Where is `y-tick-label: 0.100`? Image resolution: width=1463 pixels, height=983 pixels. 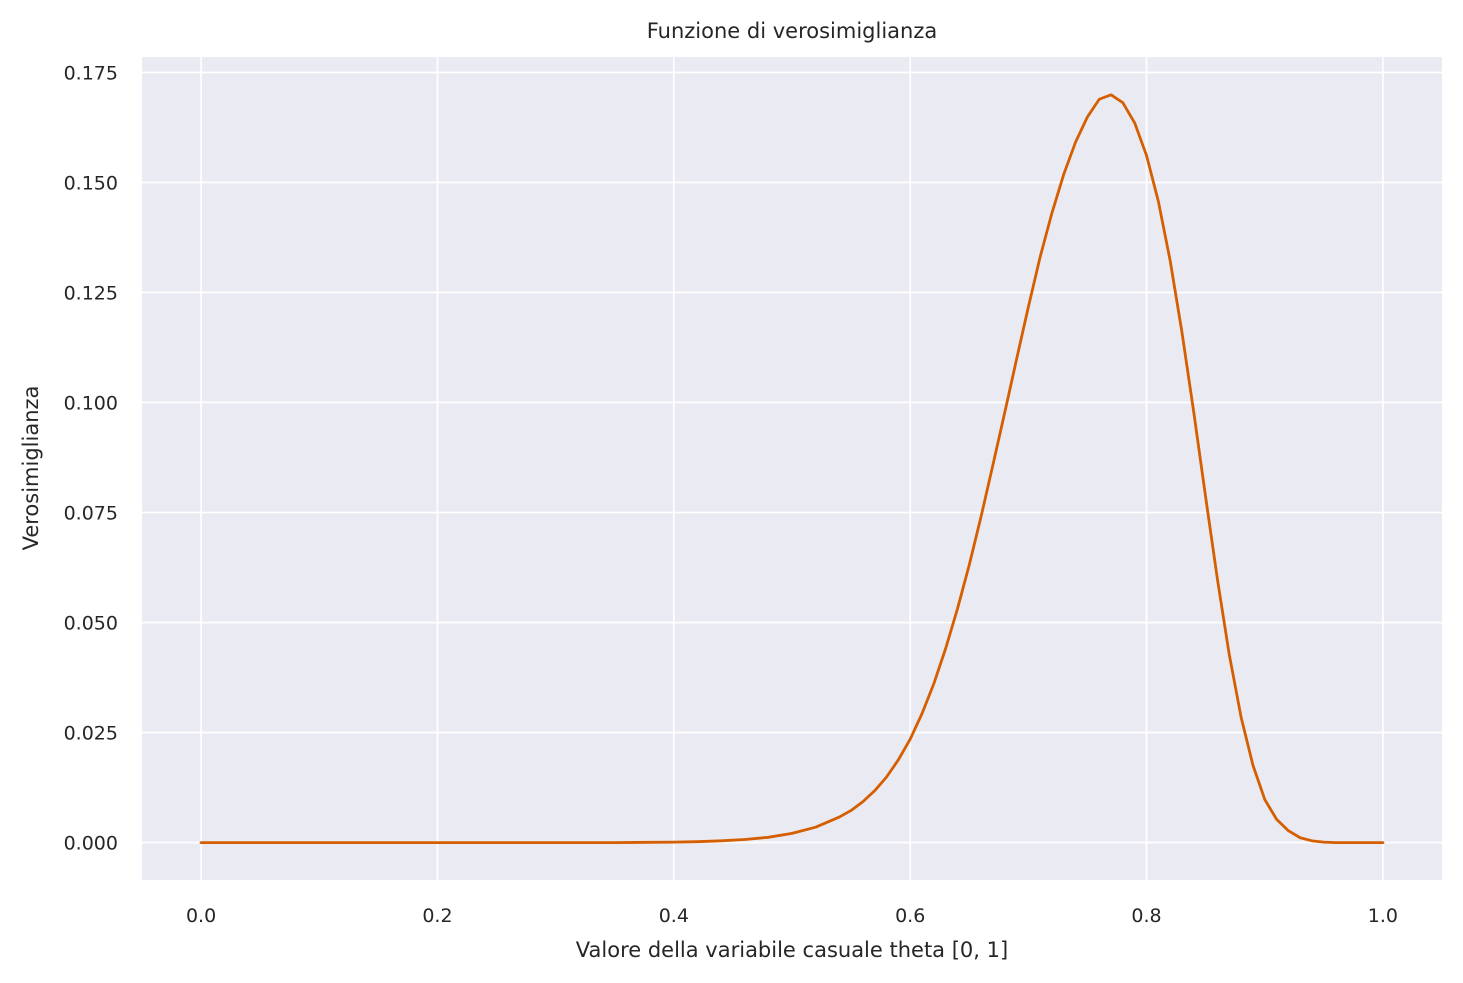 y-tick-label: 0.100 is located at coordinates (91, 403).